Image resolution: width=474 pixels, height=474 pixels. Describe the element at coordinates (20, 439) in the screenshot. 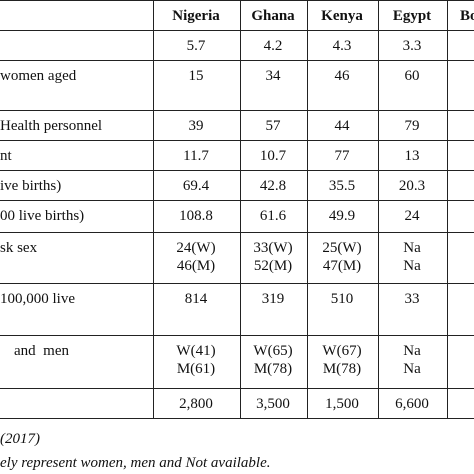

I see `note: (2017)` at that location.